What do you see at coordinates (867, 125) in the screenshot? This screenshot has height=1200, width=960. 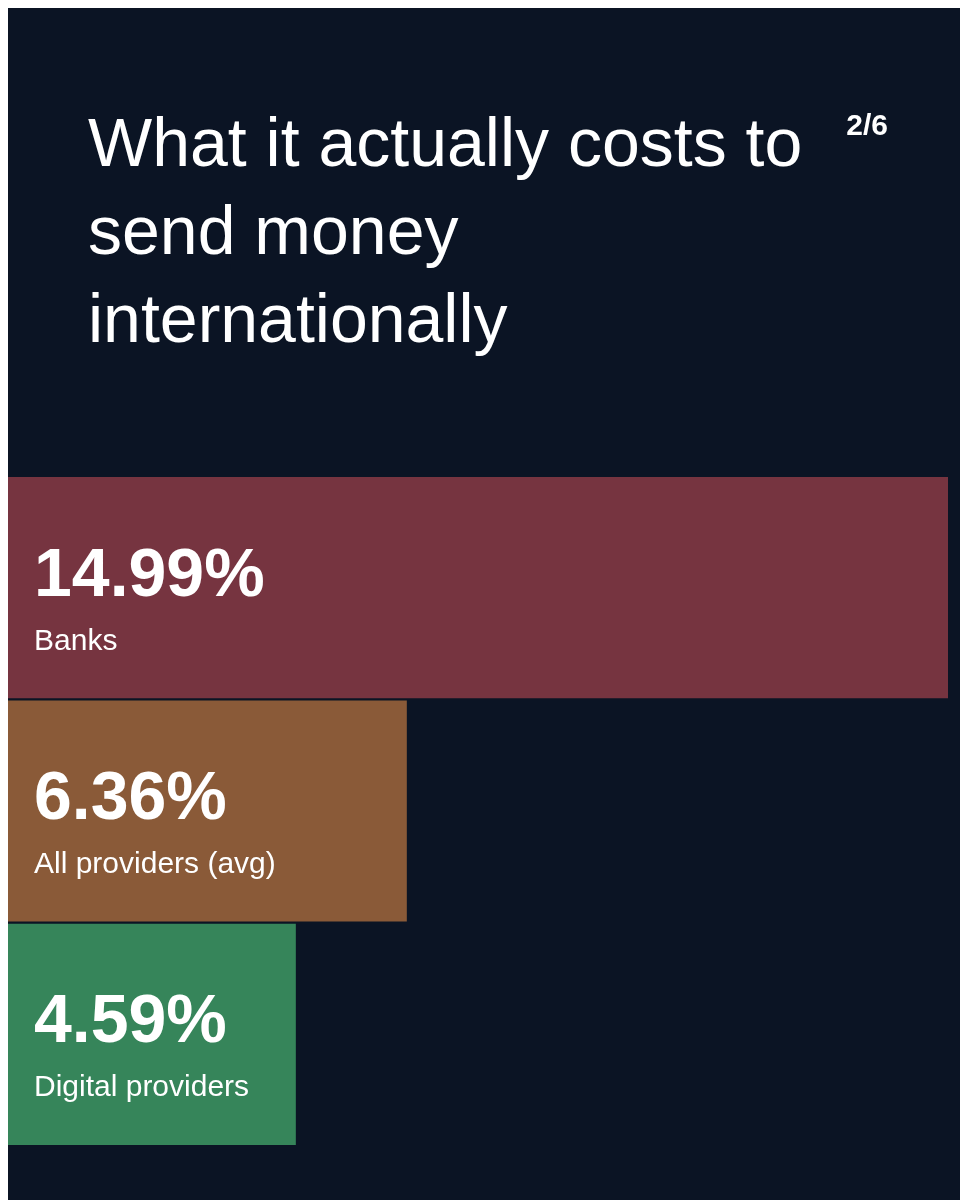 I see `text: 2/6` at bounding box center [867, 125].